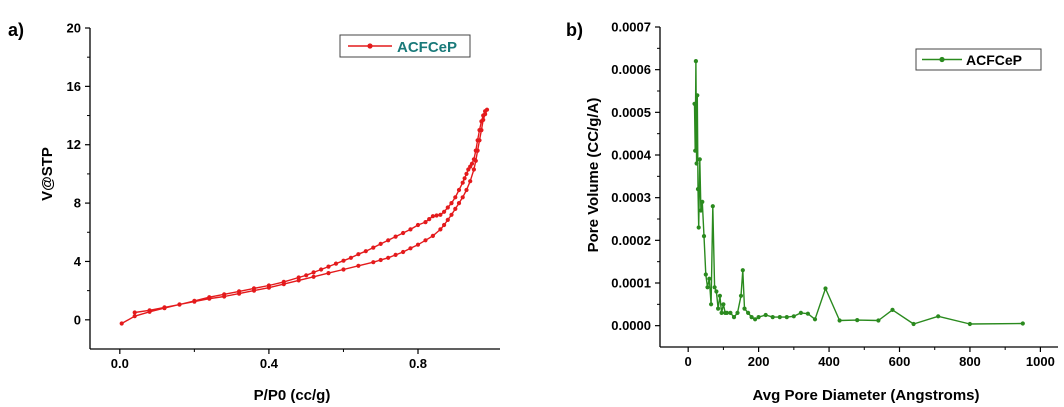  What do you see at coordinates (942, 59) in the screenshot?
I see `legend-marker-b` at bounding box center [942, 59].